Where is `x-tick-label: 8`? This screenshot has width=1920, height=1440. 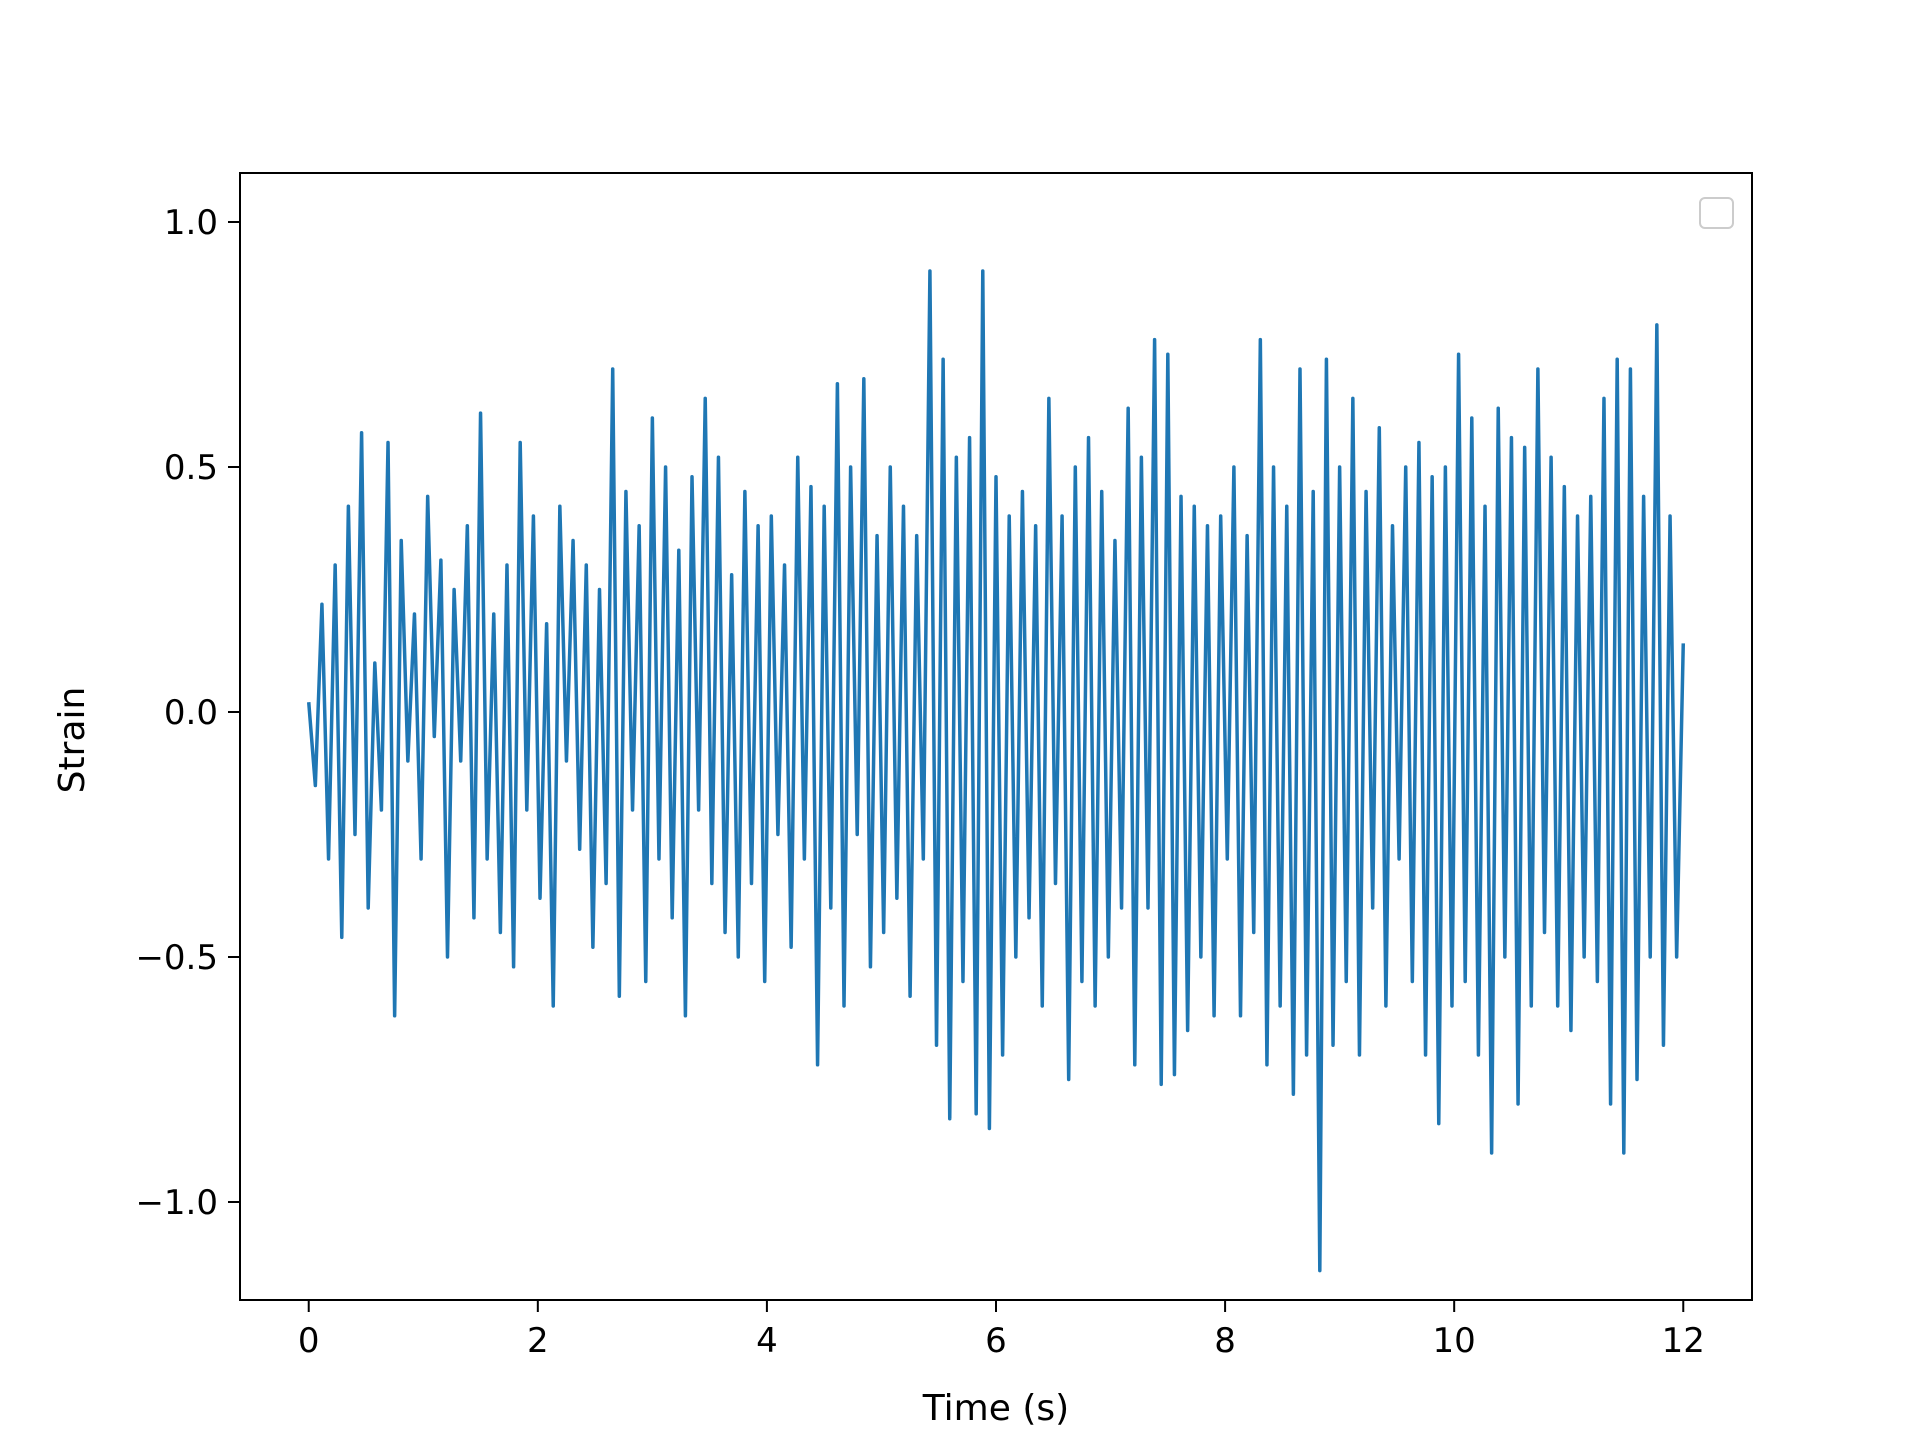 x-tick-label: 8 is located at coordinates (1225, 1341).